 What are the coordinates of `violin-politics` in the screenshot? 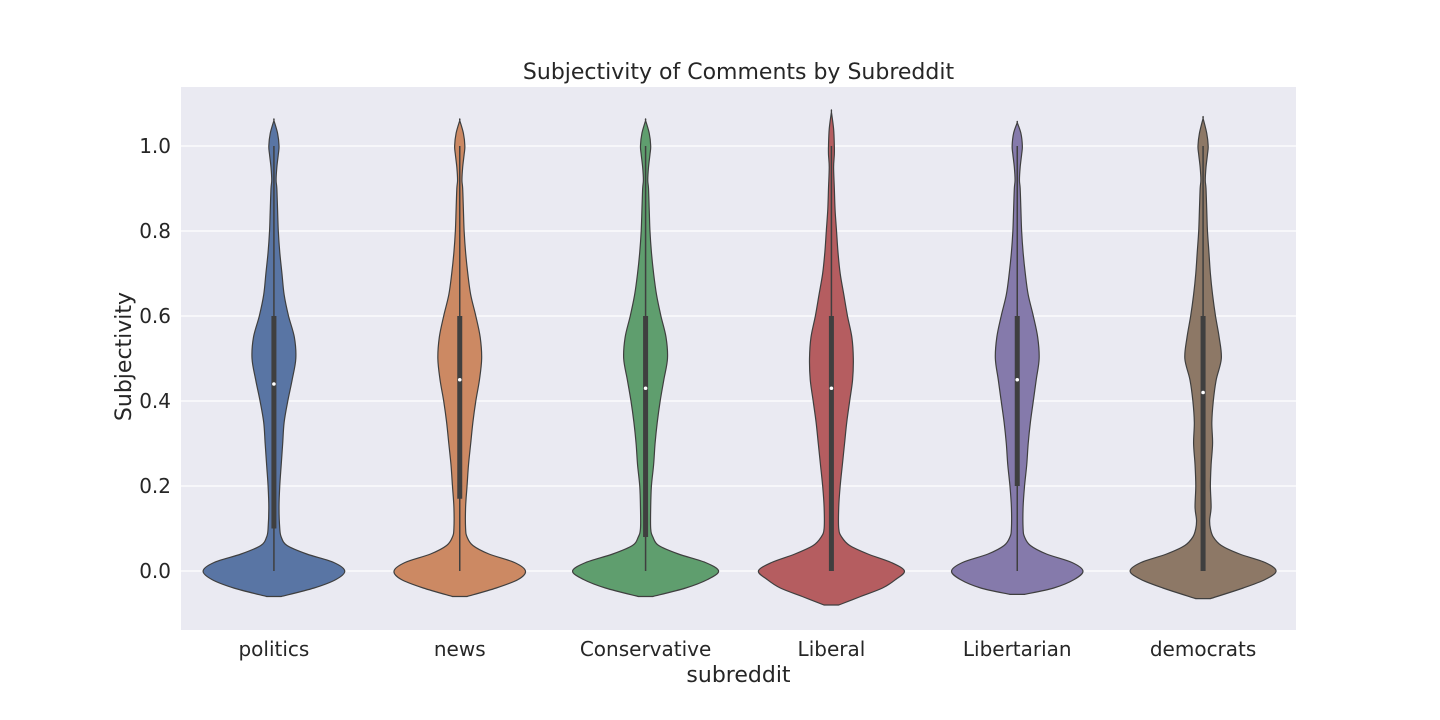 It's located at (274, 358).